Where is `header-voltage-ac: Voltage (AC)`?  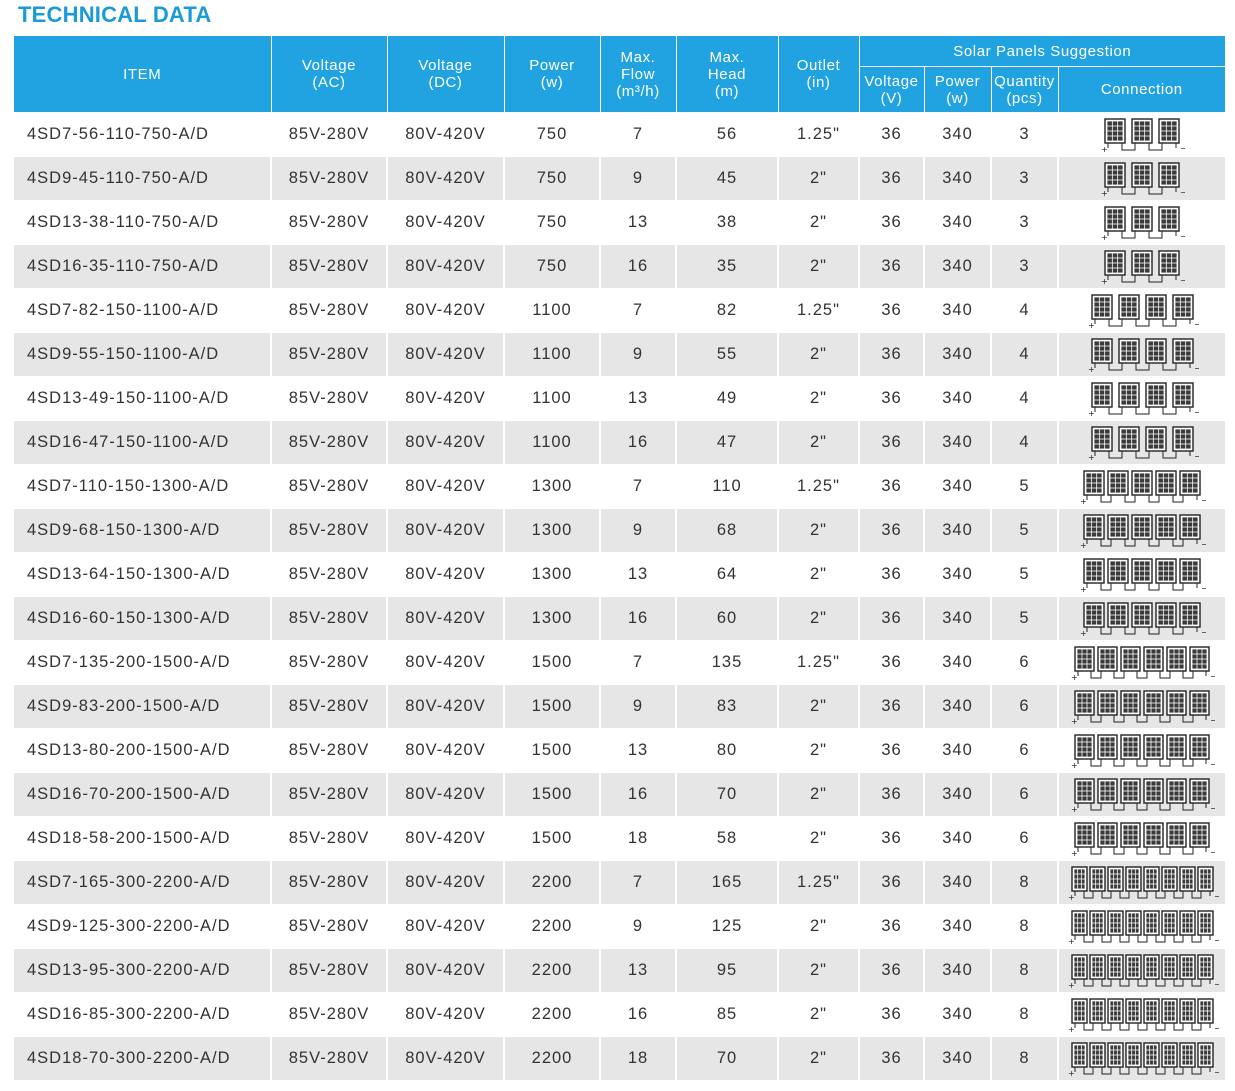
header-voltage-ac: Voltage (AC) is located at coordinates (329, 74).